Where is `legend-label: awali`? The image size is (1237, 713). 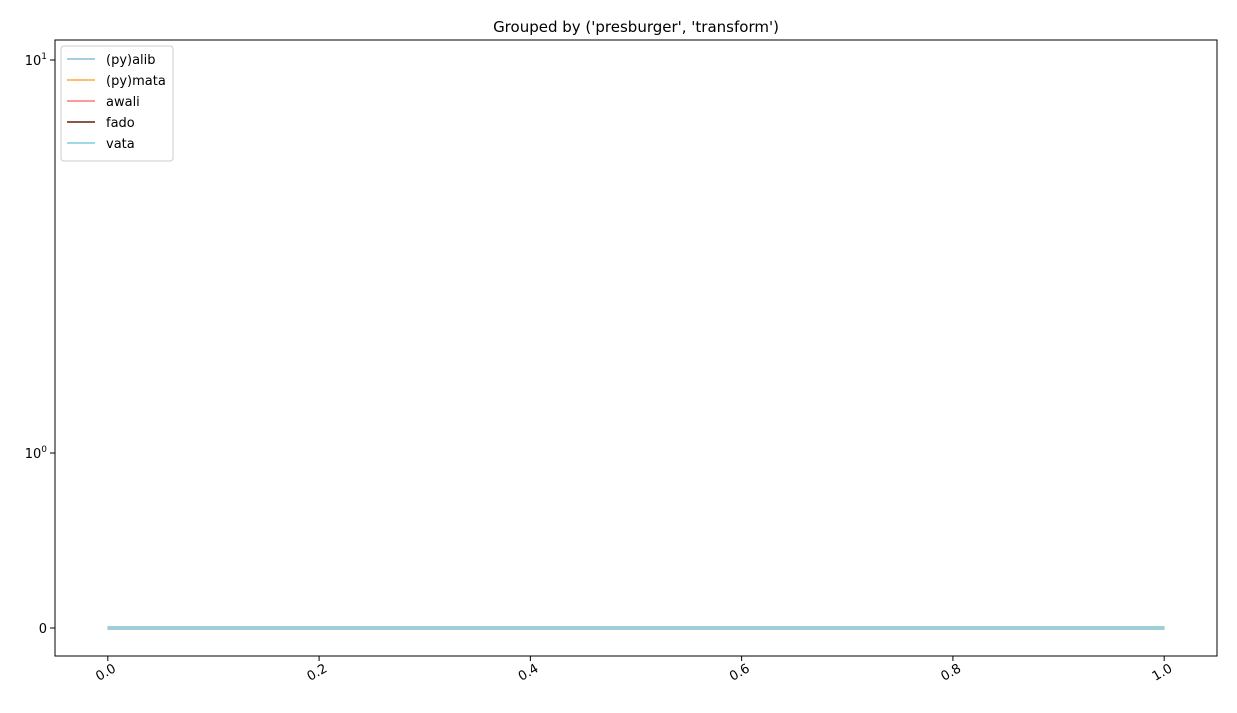 legend-label: awali is located at coordinates (123, 102).